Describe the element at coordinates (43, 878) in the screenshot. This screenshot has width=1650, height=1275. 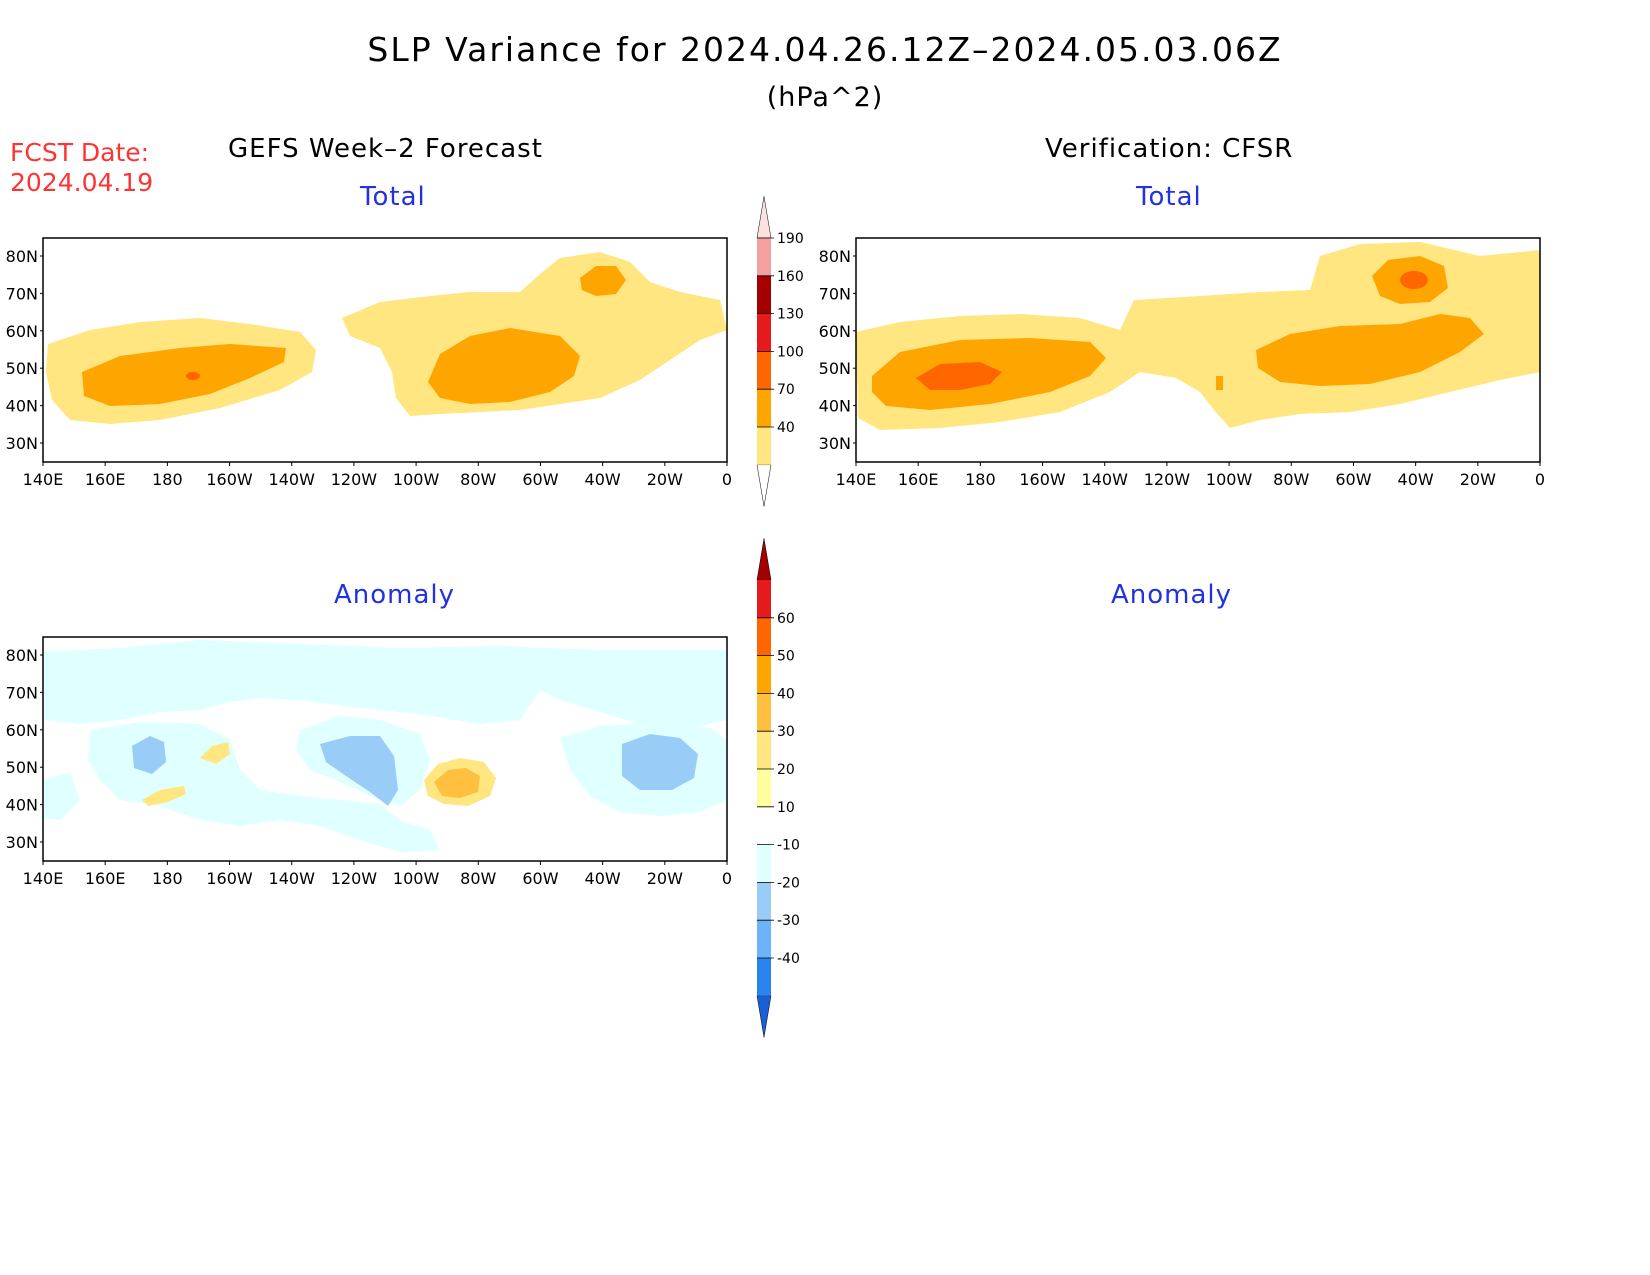
I see `forecast-anomaly-lon-label: 140E` at that location.